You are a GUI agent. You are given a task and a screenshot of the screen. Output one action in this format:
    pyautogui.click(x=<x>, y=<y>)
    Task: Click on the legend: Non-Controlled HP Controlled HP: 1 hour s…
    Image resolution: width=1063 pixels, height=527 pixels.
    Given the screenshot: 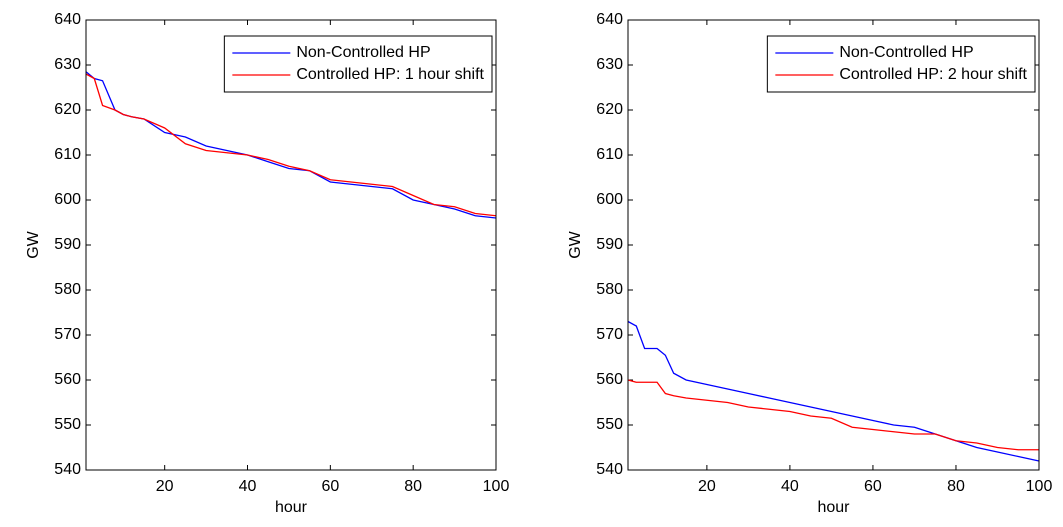 What is the action you would take?
    pyautogui.click(x=358, y=64)
    